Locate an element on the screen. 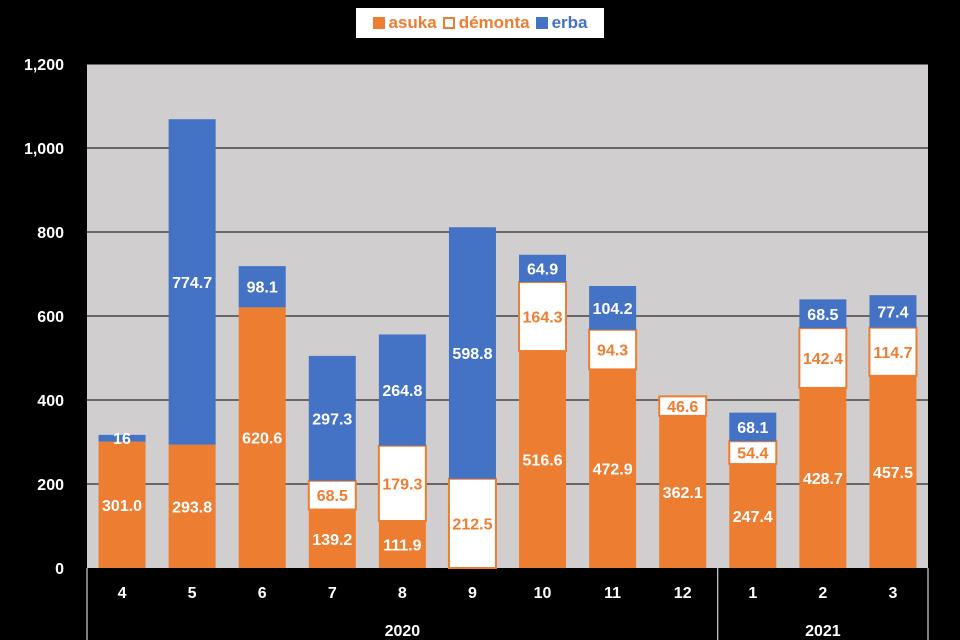 The image size is (960, 640). bar-démonta-3 is located at coordinates (893, 351).